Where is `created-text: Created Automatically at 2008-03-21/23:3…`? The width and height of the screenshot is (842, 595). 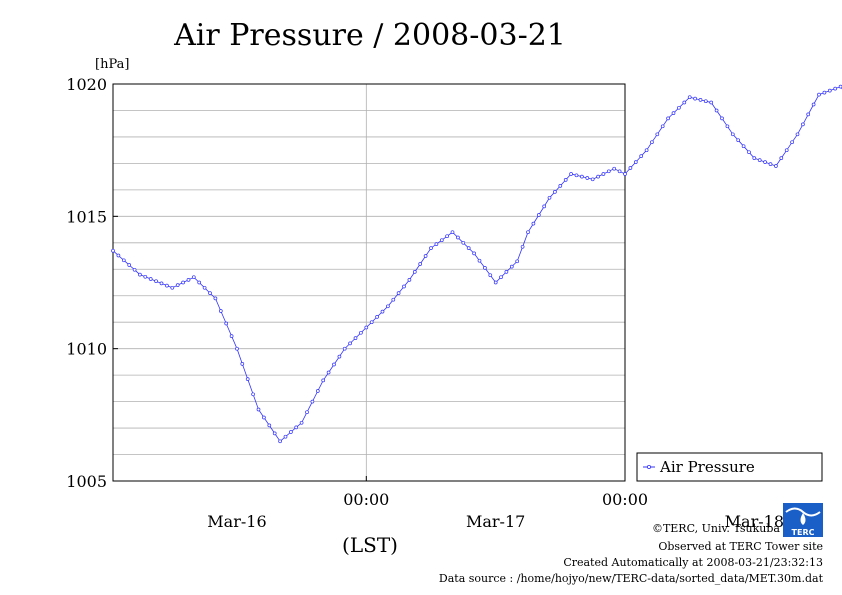
created-text: Created Automatically at 2008-03-21/23:3… is located at coordinates (693, 562).